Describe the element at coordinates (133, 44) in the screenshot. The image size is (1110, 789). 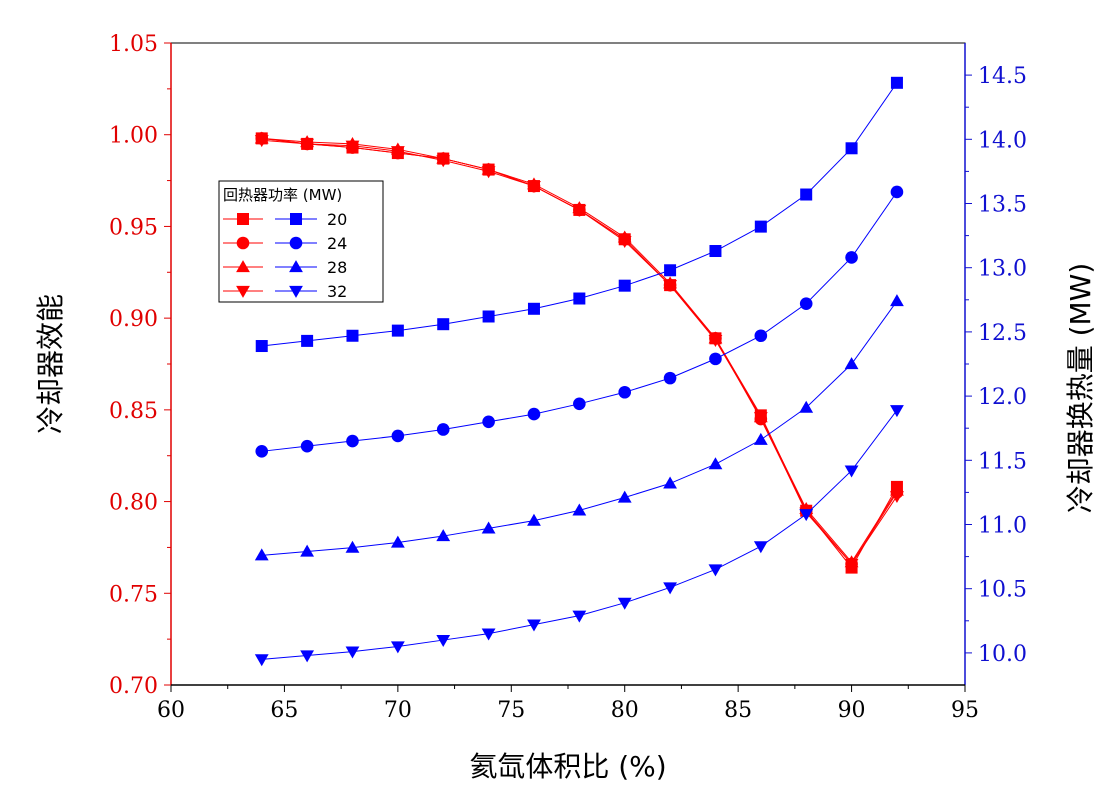
I see `y-left-tick-label: 1.05` at that location.